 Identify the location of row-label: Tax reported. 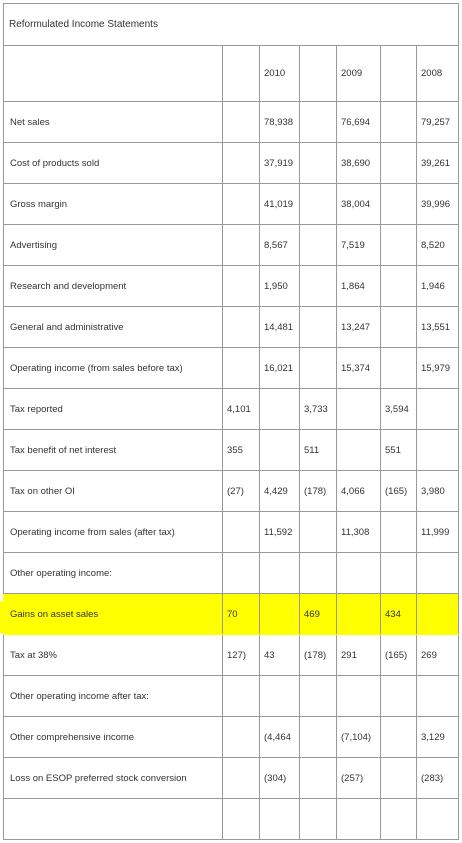
(113, 409).